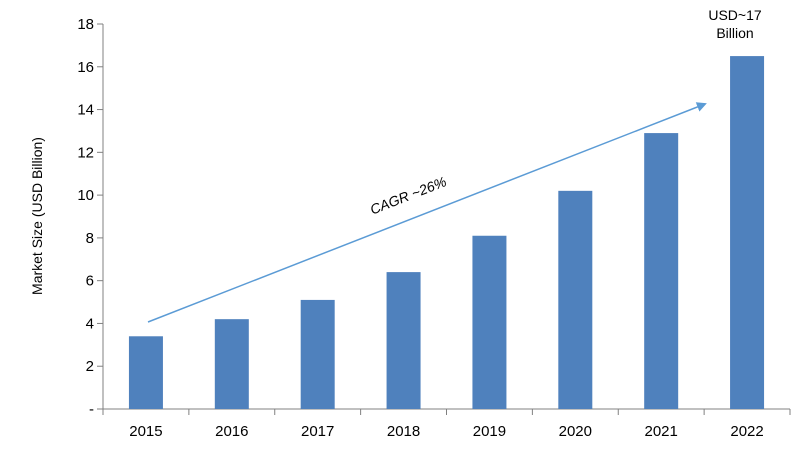 The width and height of the screenshot is (800, 463). I want to click on y-axis-title: Market Size (USD Billion), so click(37, 216).